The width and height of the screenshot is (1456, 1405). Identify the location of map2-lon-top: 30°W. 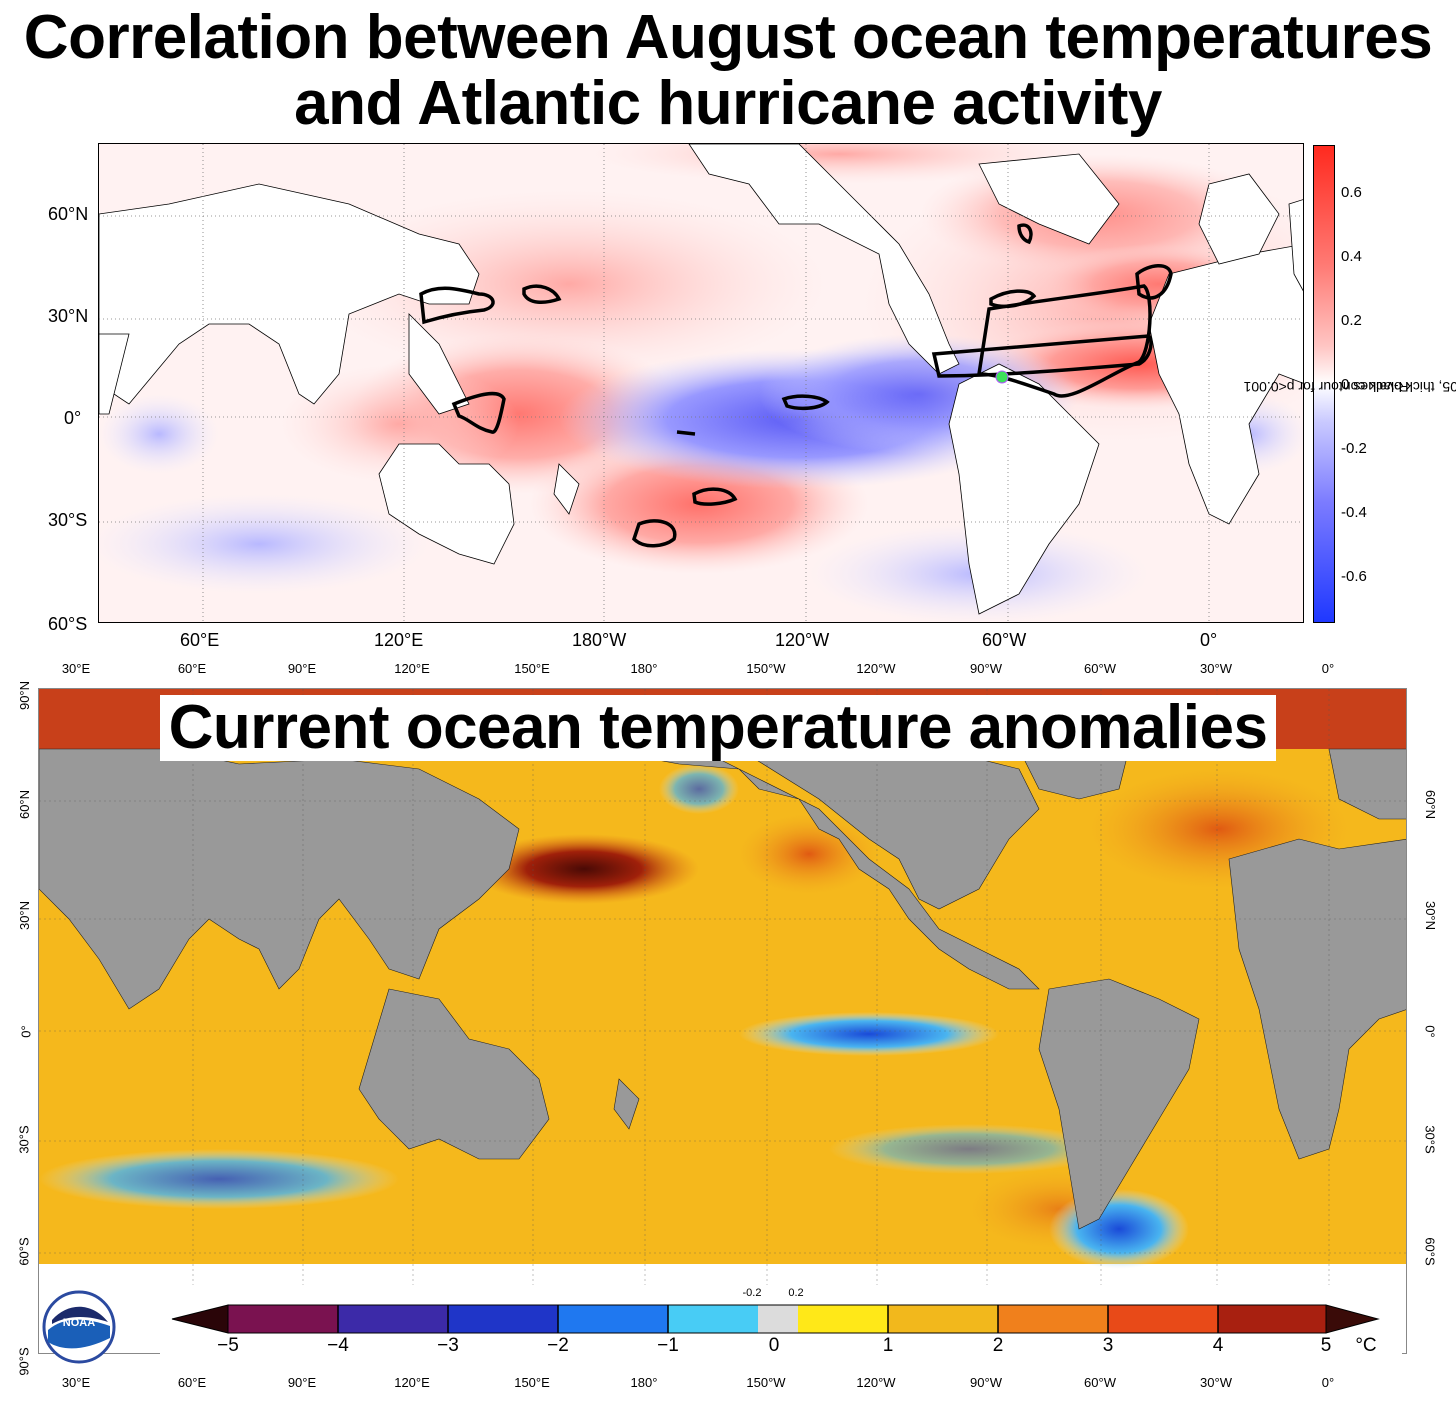
(1216, 668).